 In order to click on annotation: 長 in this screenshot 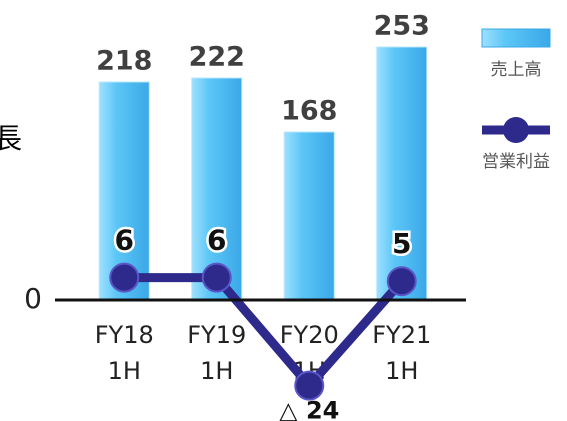, I will do `click(11, 138)`.